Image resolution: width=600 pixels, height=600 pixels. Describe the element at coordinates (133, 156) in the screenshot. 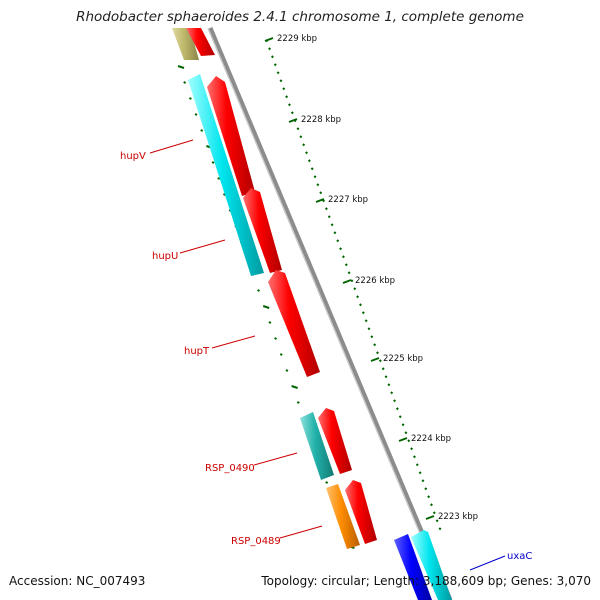

I see `gene-label-hupV: hupV` at that location.